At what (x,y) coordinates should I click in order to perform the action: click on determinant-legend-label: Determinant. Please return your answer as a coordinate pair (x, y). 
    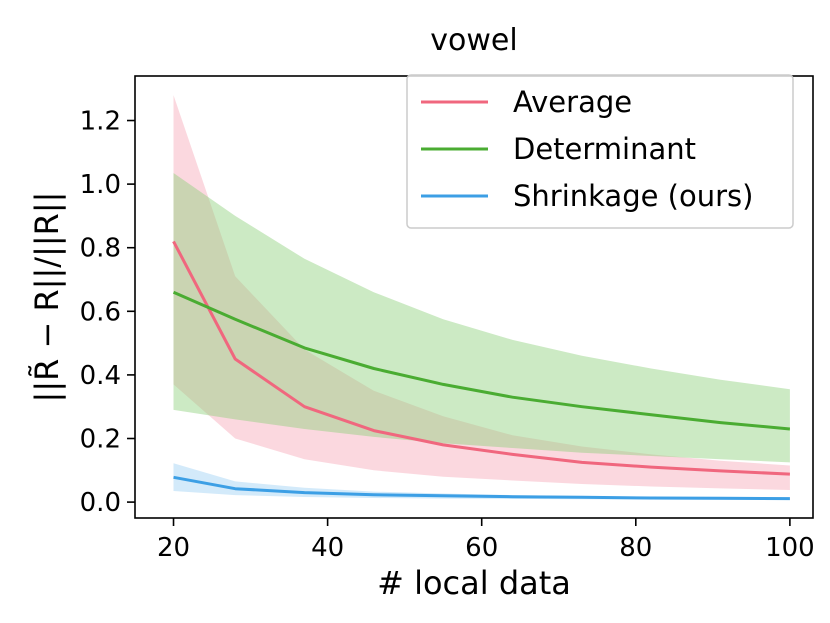
    Looking at the image, I should click on (604, 149).